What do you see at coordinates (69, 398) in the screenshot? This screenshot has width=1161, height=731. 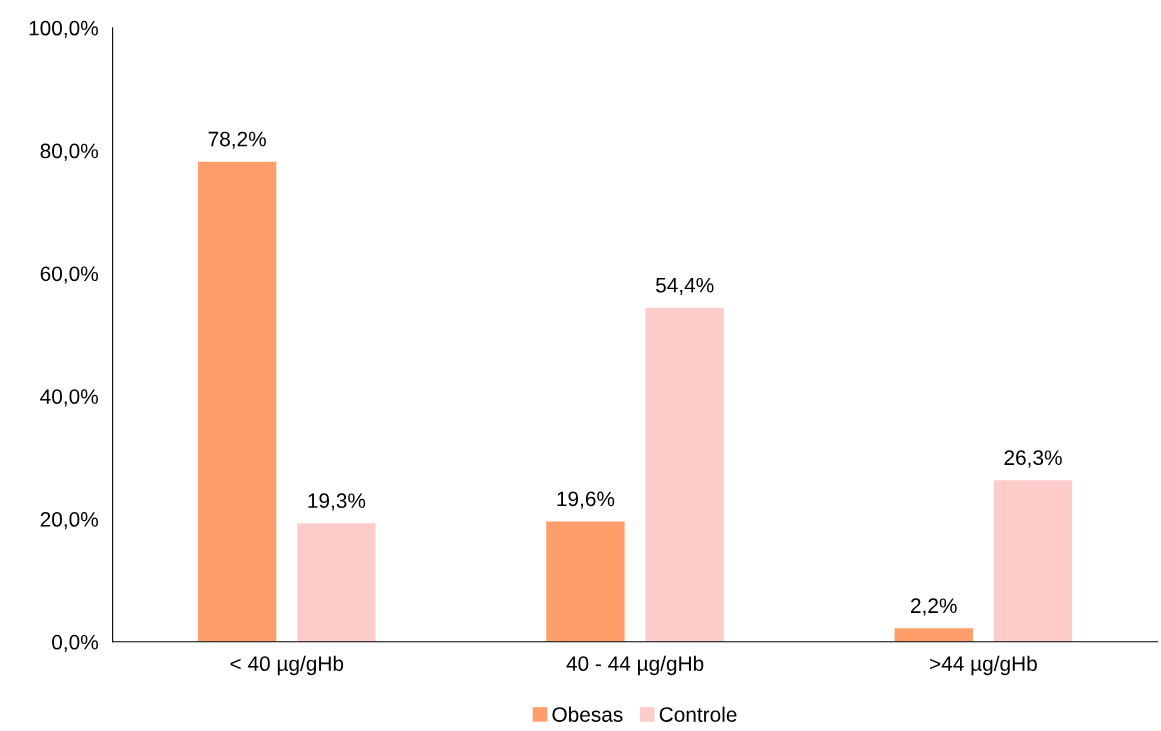 I see `y-tick-label: 40,0%` at bounding box center [69, 398].